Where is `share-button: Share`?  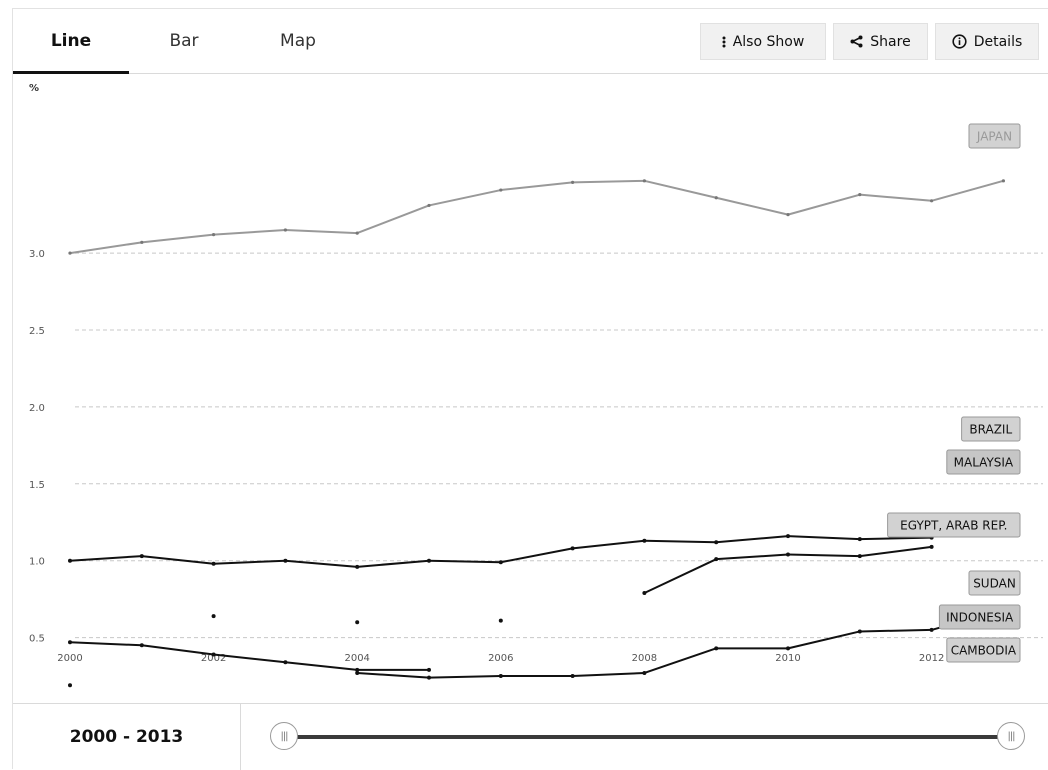 share-button: Share is located at coordinates (880, 41).